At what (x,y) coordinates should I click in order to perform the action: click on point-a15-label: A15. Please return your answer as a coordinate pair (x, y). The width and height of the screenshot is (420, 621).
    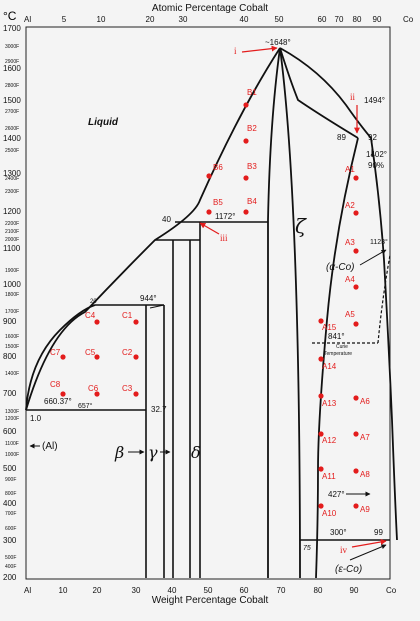
    Looking at the image, I should click on (329, 327).